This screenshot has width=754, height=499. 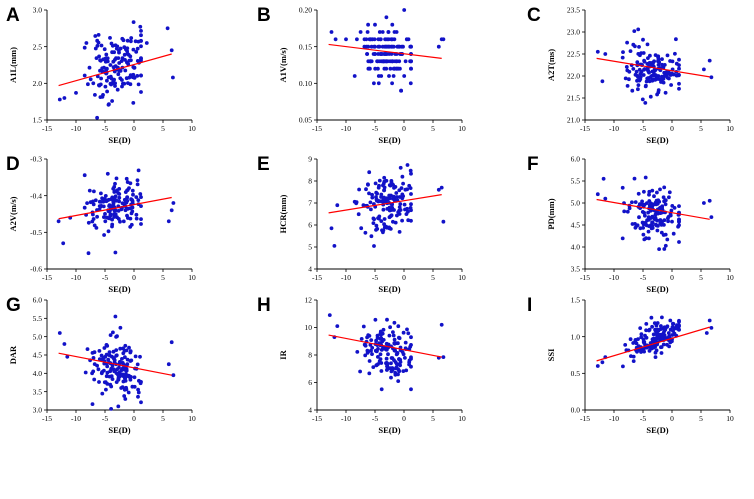 What do you see at coordinates (305, 46) in the screenshot?
I see `y-tick-label: 0.15` at bounding box center [305, 46].